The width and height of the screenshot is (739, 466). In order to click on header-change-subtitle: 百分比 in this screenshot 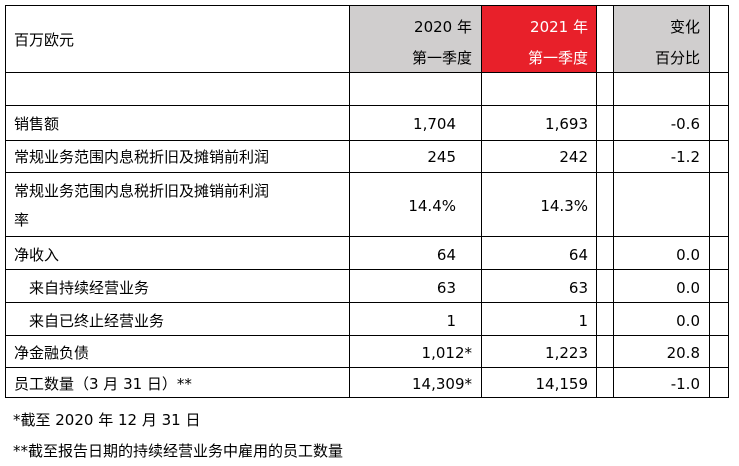, I will do `click(677, 58)`.